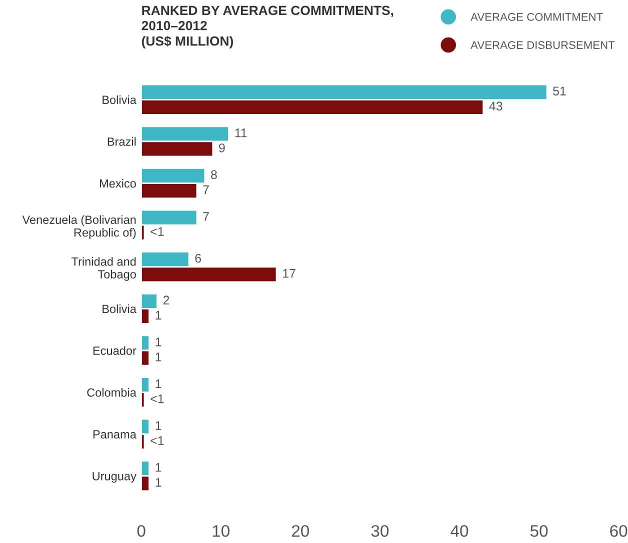 The height and width of the screenshot is (543, 628). What do you see at coordinates (114, 350) in the screenshot?
I see `y-tick-label: Ecuador` at bounding box center [114, 350].